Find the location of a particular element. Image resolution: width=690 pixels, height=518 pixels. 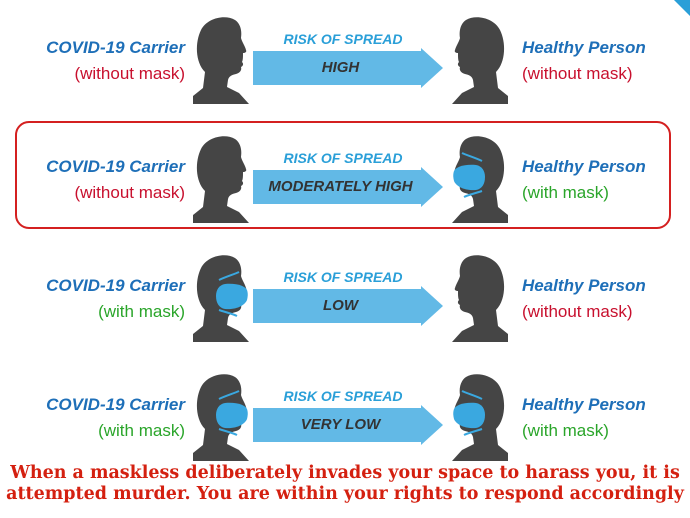

risk-level: LOW is located at coordinates (340, 305).